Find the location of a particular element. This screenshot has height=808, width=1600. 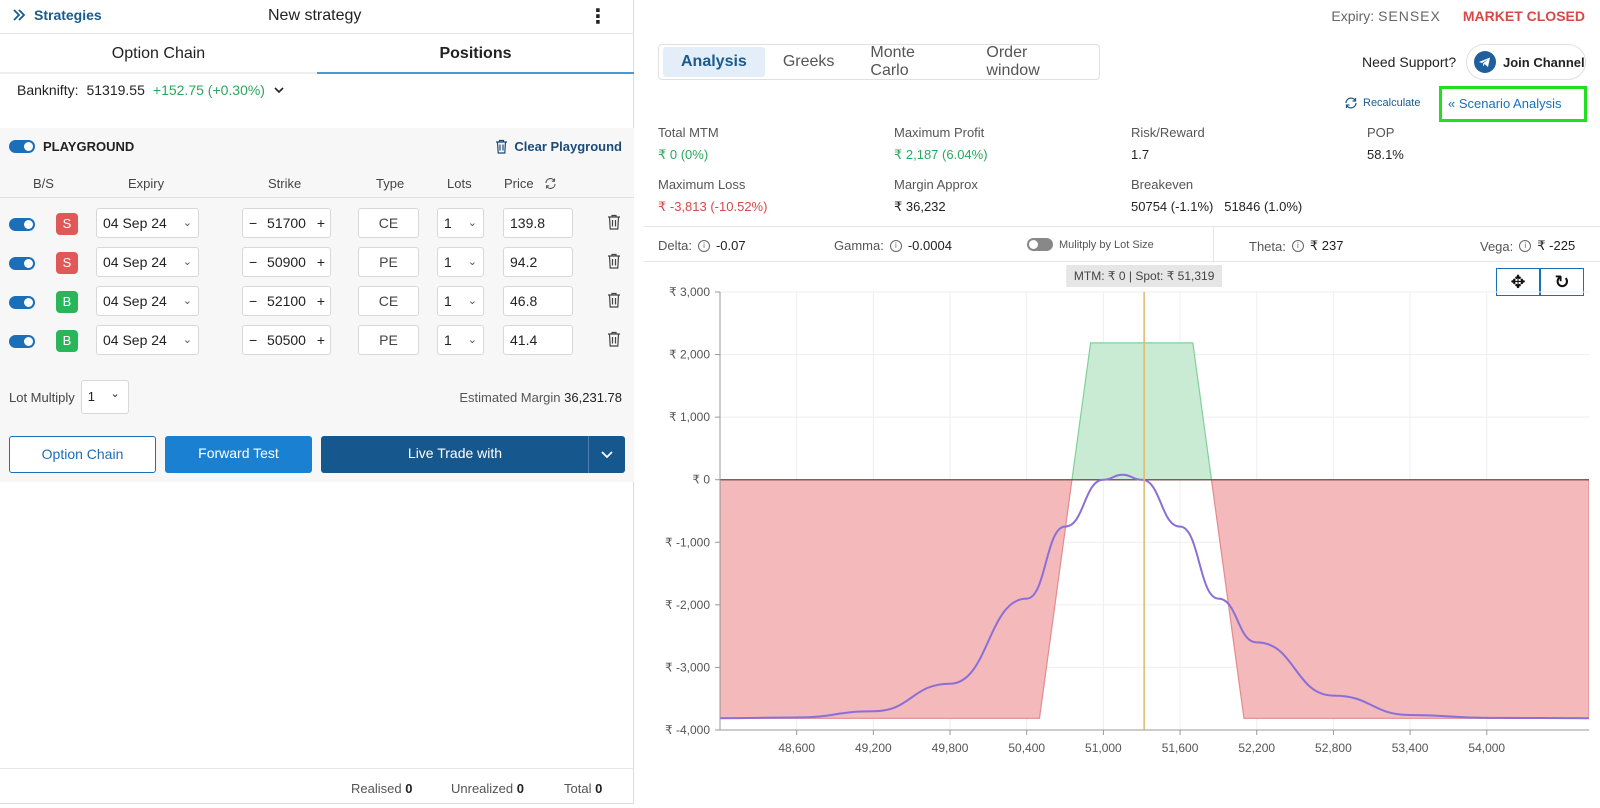

strike-stepper: −50900 + is located at coordinates (286, 262).